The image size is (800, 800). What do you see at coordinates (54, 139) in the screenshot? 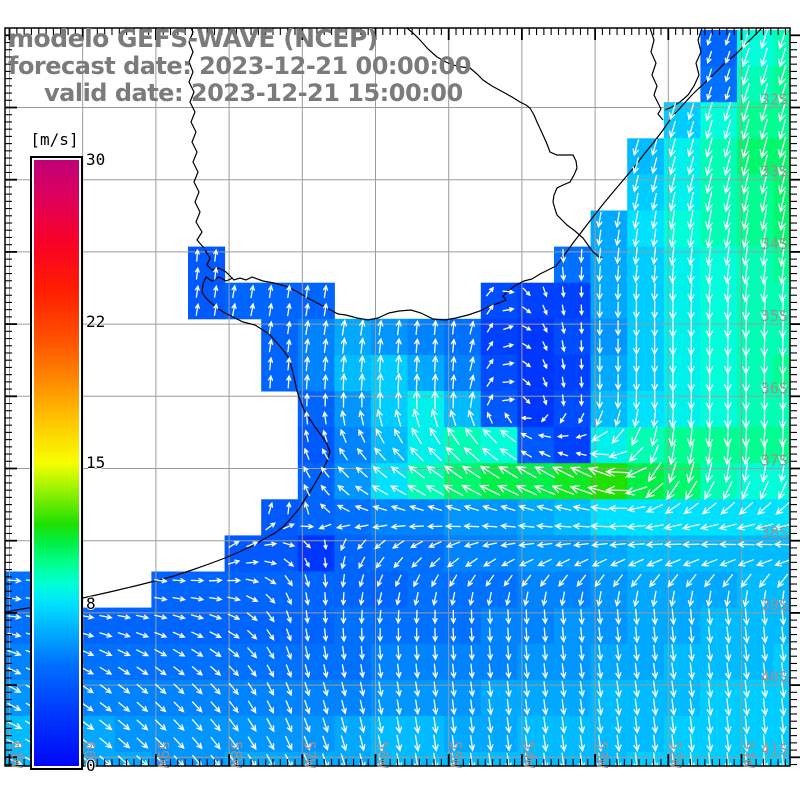
I see `colorbar-unit-label: [m/s]` at bounding box center [54, 139].